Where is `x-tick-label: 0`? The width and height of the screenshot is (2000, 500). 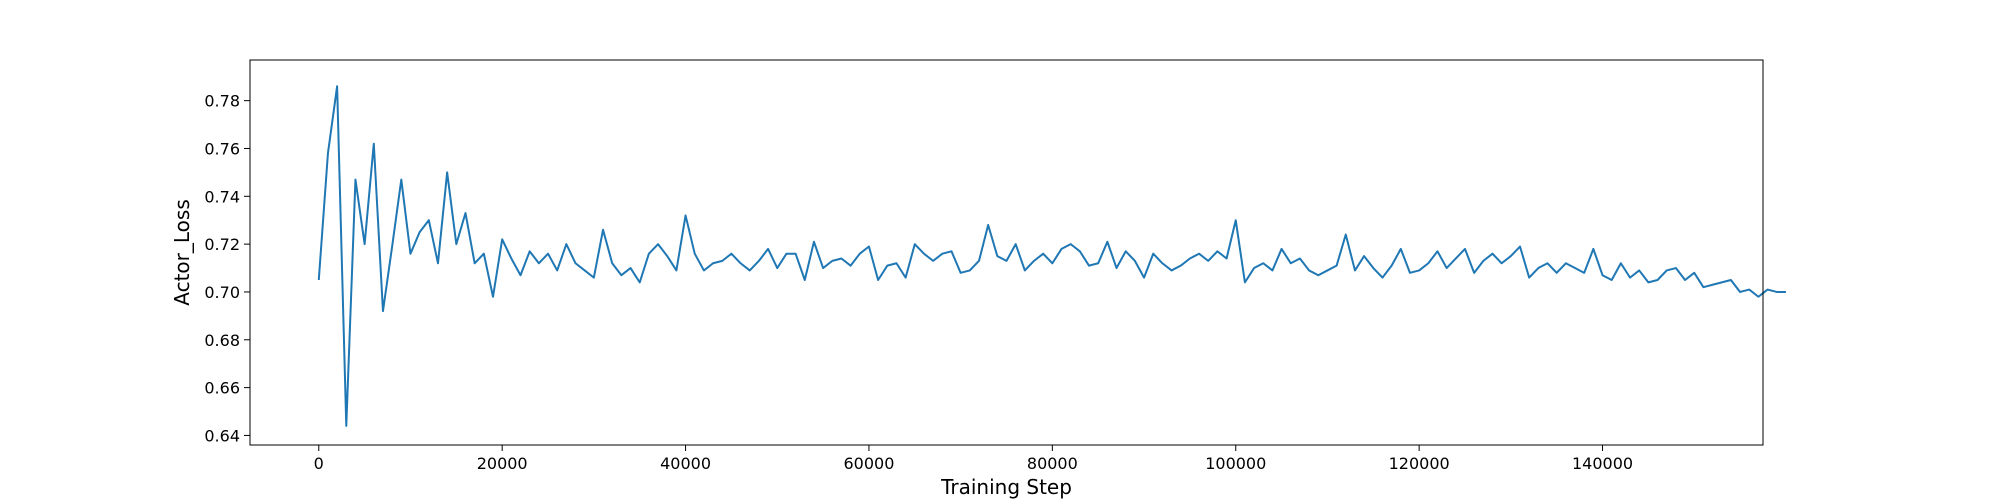 x-tick-label: 0 is located at coordinates (319, 463).